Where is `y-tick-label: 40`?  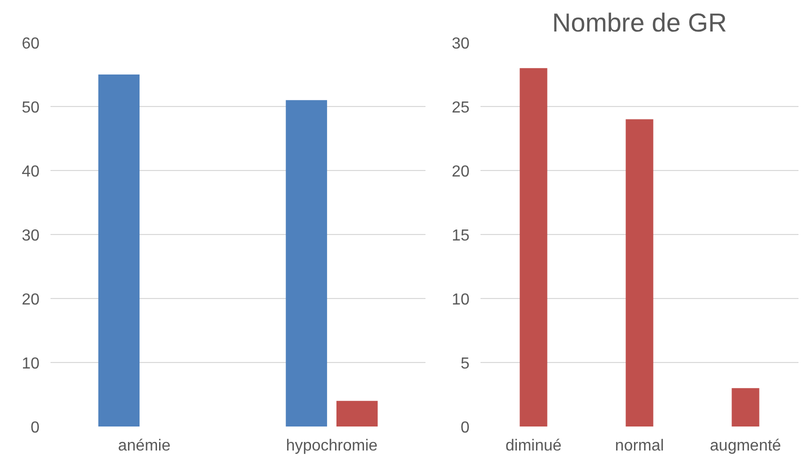 y-tick-label: 40 is located at coordinates (31, 172).